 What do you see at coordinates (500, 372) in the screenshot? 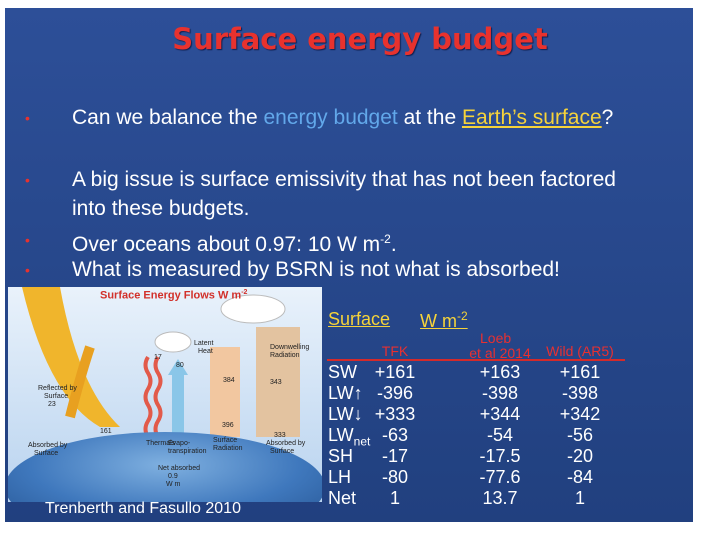
I see `table-cell: +163` at bounding box center [500, 372].